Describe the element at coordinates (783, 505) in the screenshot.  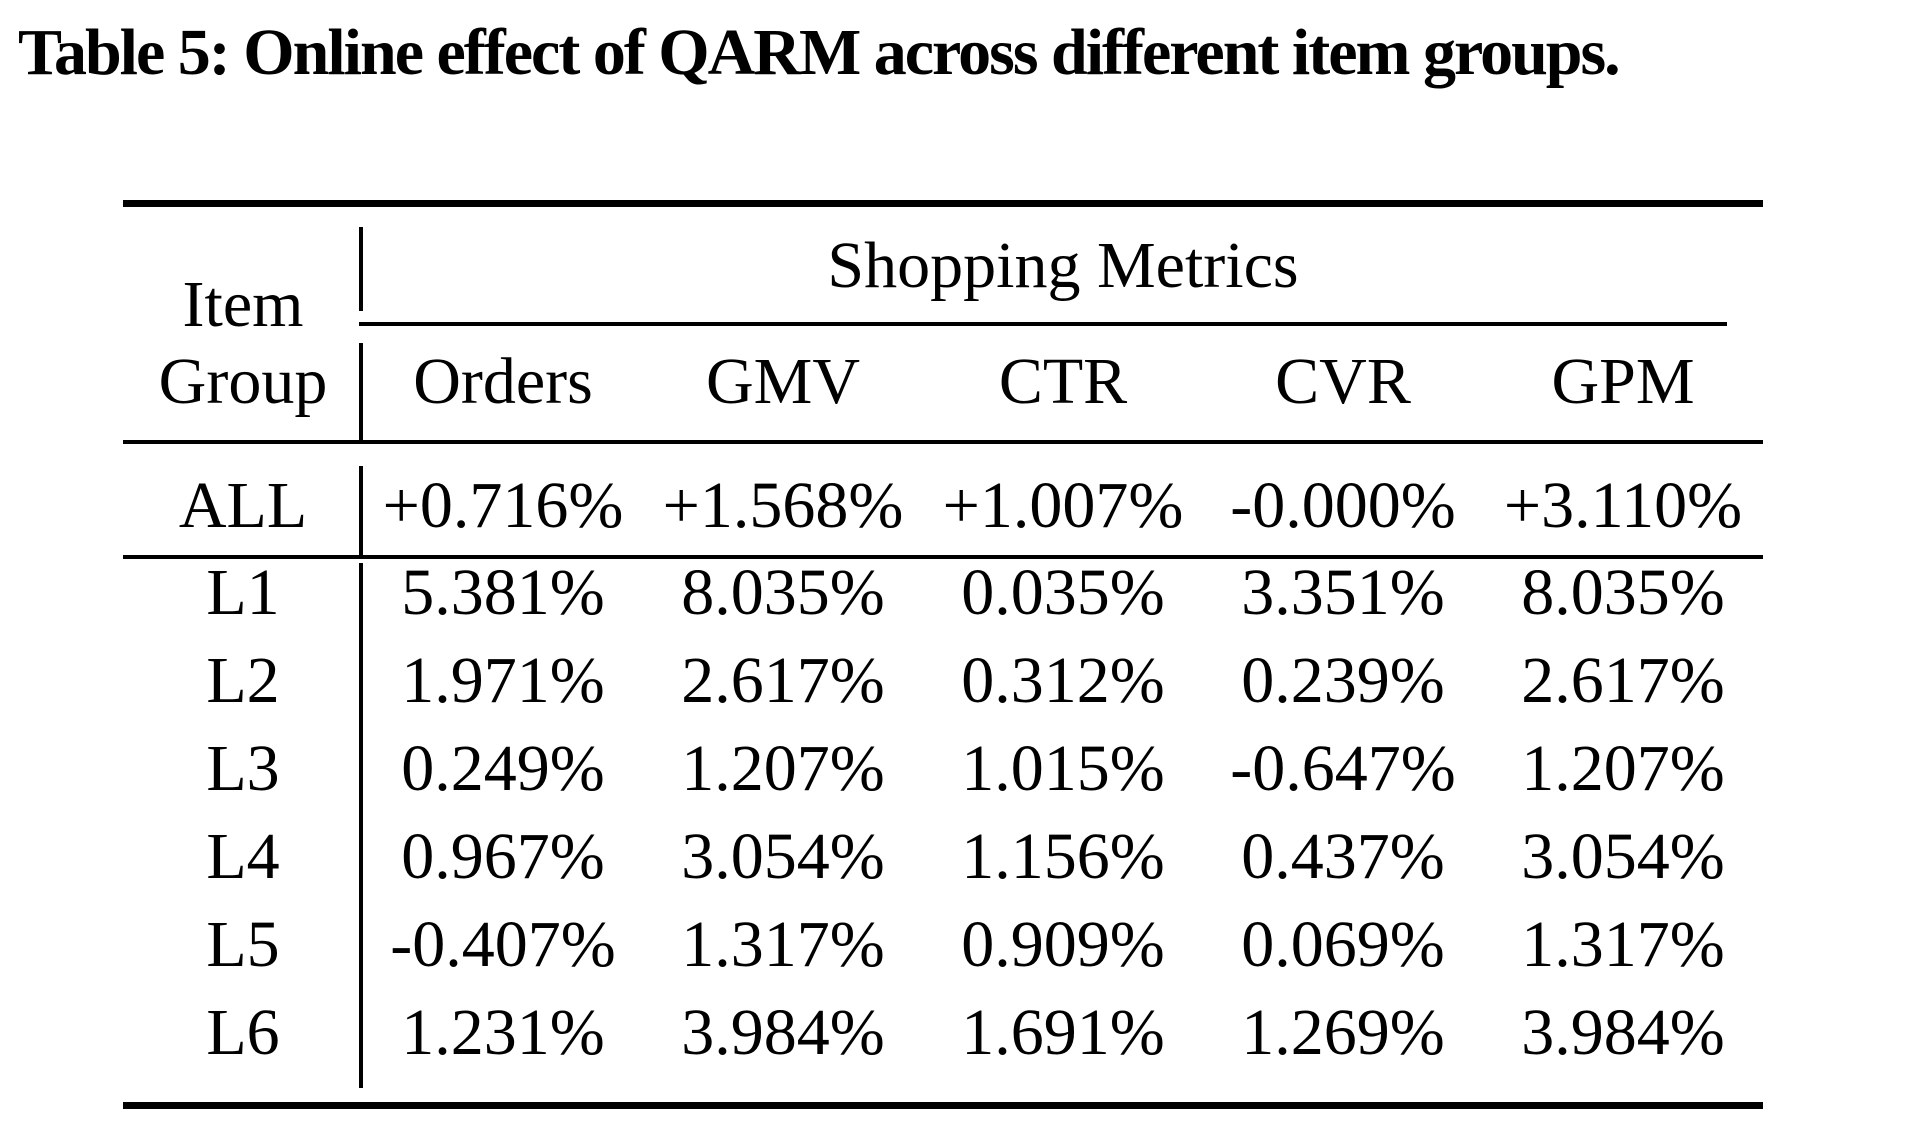
I see `metric-value: +1.568%` at that location.